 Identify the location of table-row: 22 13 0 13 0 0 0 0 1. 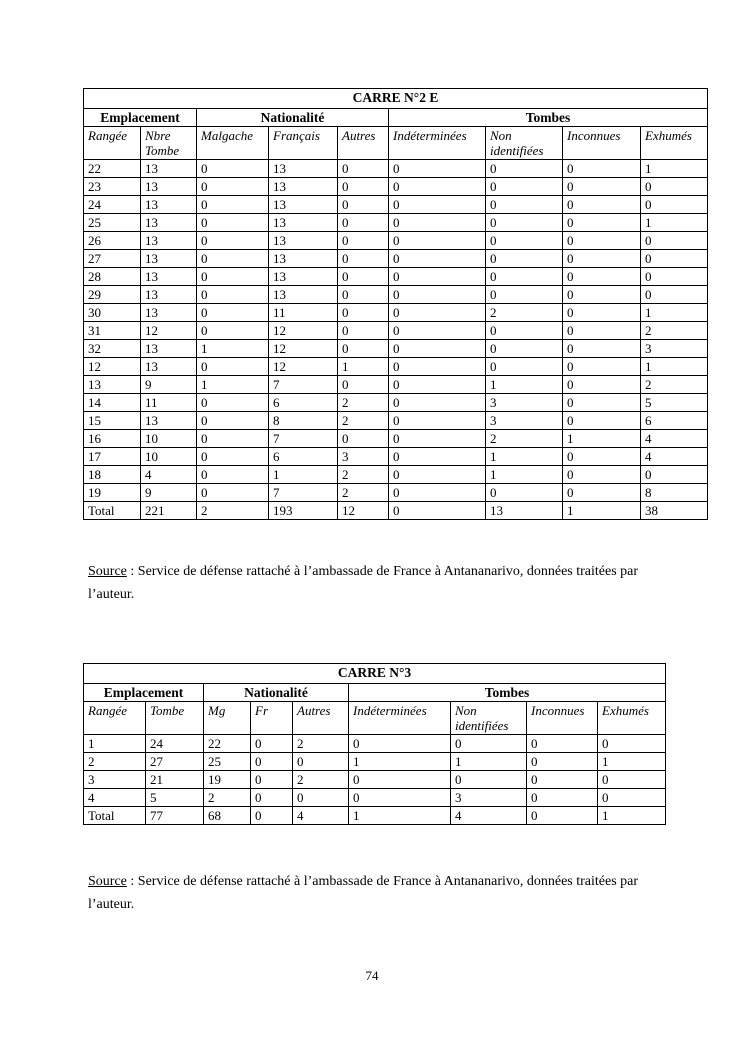
(396, 168).